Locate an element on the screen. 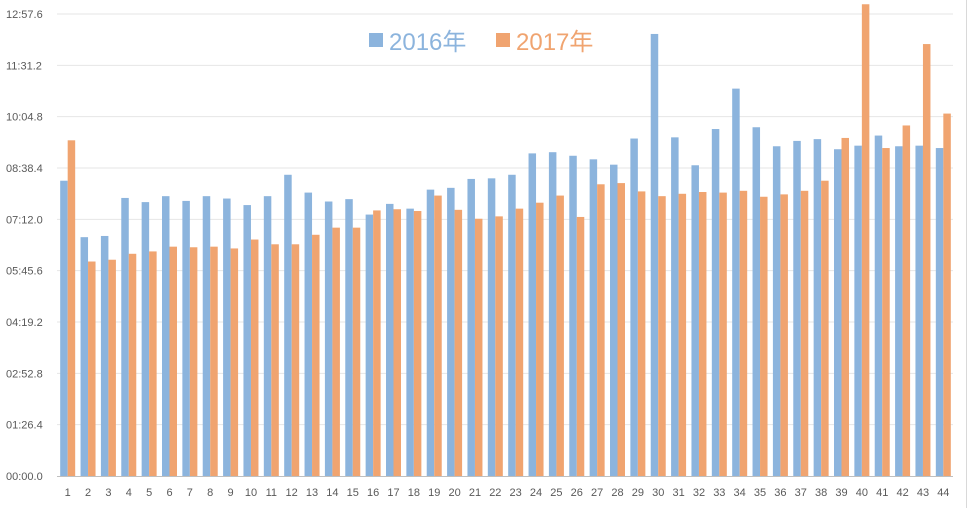 This screenshot has width=969, height=513. x-tick-label: 20 is located at coordinates (454, 493).